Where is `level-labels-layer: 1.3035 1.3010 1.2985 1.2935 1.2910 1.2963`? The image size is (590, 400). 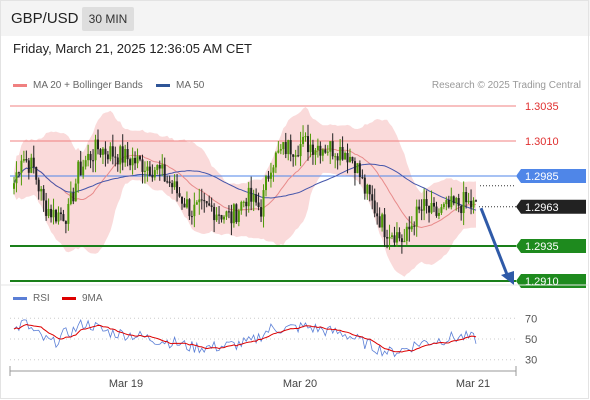 level-labels-layer: 1.3035 1.3010 1.2985 1.2935 1.2910 1.2963 is located at coordinates (551, 194).